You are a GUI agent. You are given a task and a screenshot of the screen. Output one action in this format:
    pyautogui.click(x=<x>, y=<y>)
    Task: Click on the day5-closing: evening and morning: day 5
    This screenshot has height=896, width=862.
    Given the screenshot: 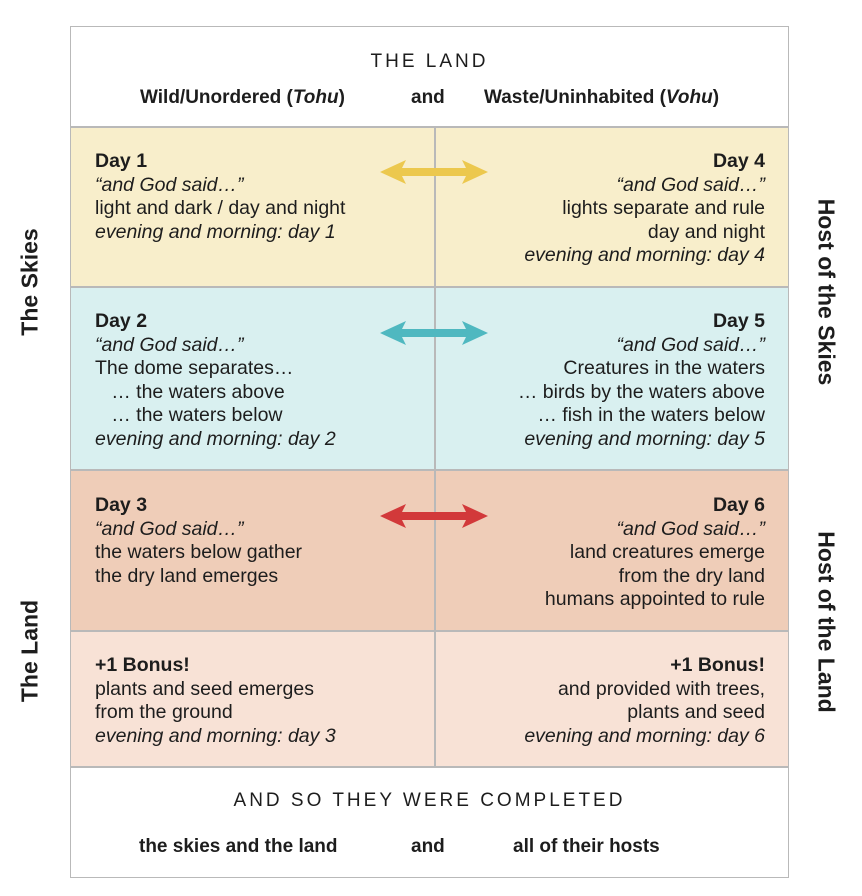 What is the action you would take?
    pyautogui.click(x=644, y=438)
    